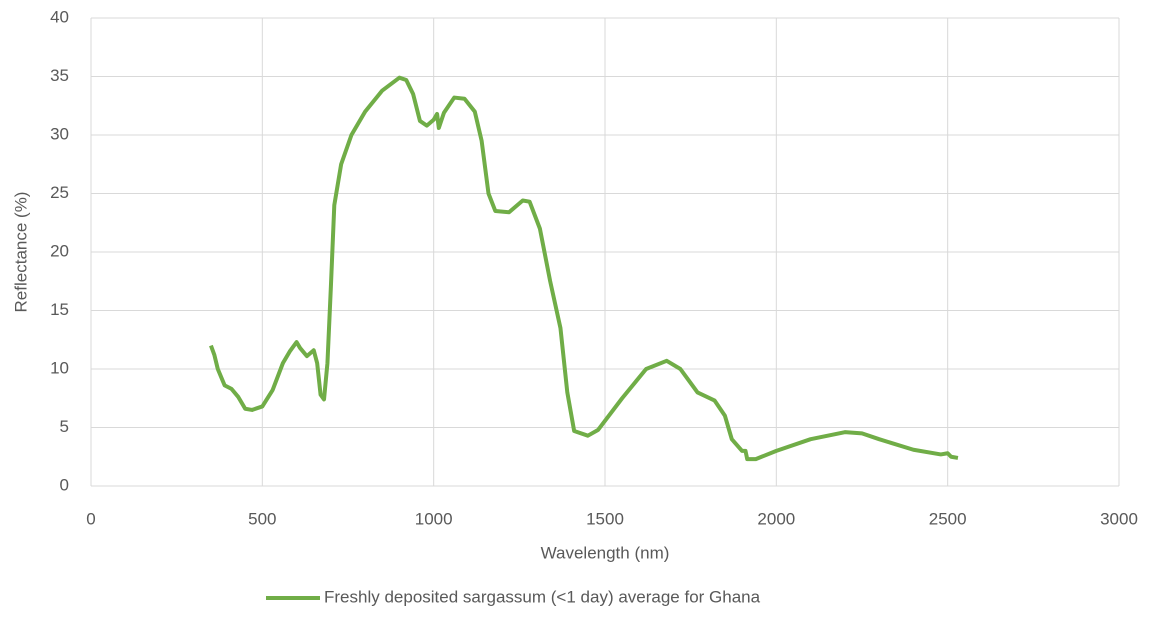  I want to click on y-tick-label: 40, so click(59, 16).